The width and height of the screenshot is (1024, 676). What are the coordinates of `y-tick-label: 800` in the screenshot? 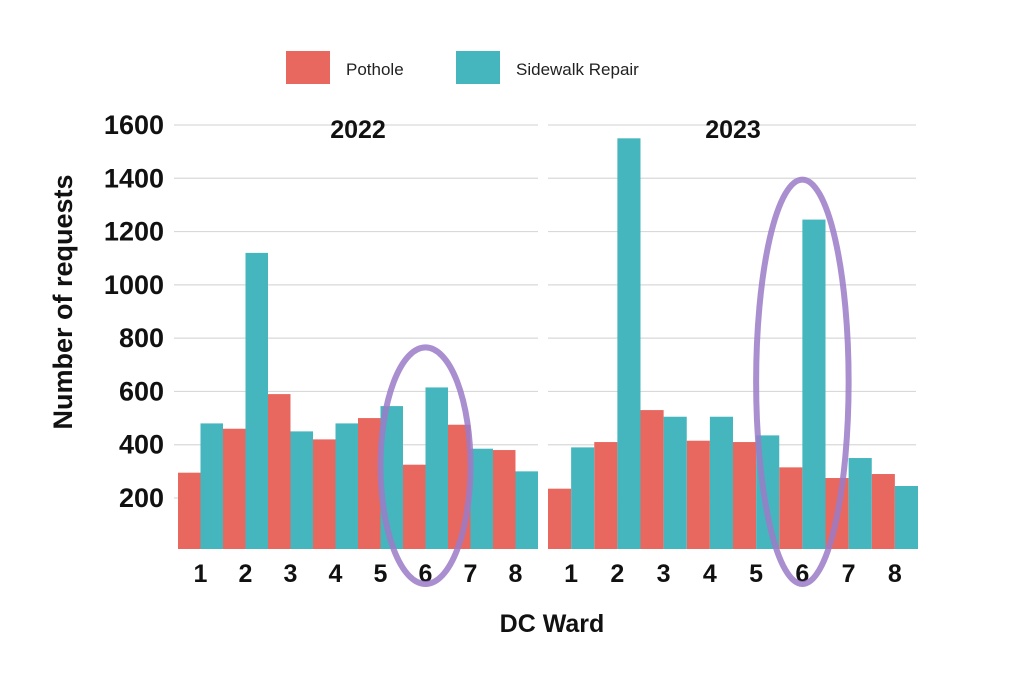 It's located at (141, 338).